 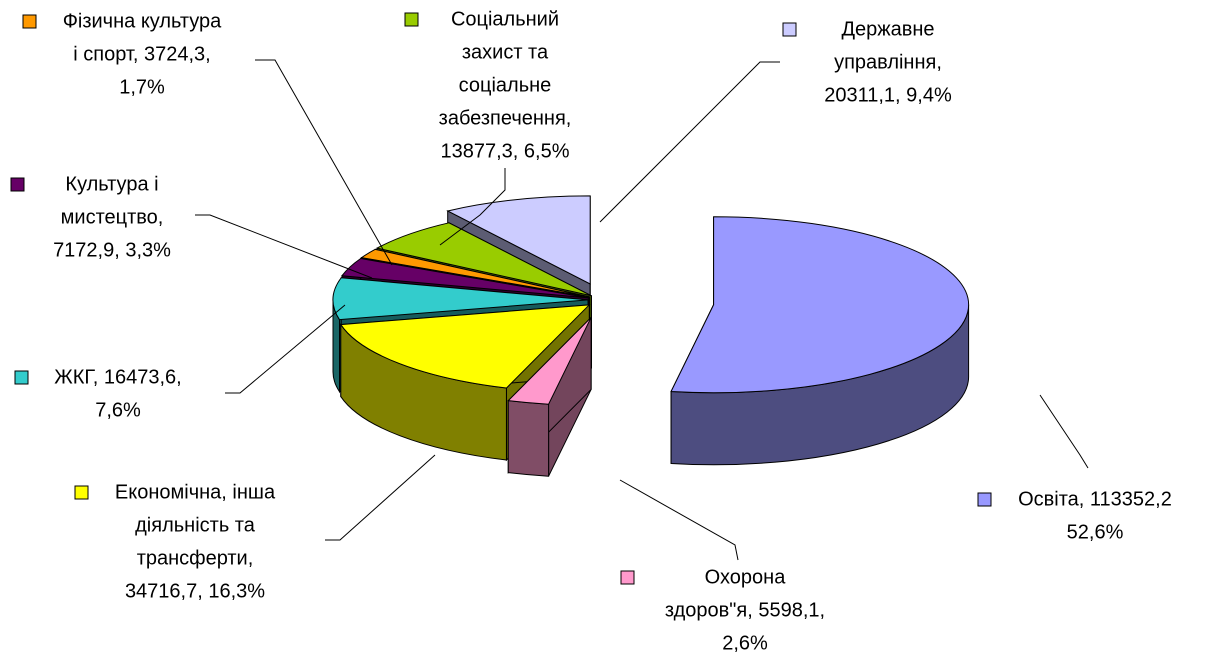 What do you see at coordinates (505, 19) in the screenshot?
I see `data-label: Соціальний` at bounding box center [505, 19].